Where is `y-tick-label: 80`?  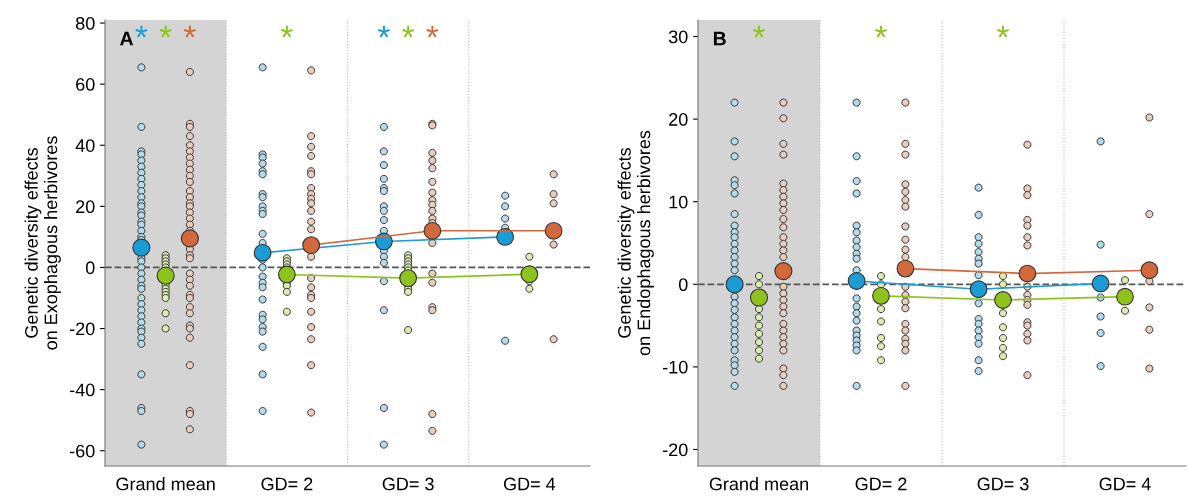
y-tick-label: 80 is located at coordinates (85, 23).